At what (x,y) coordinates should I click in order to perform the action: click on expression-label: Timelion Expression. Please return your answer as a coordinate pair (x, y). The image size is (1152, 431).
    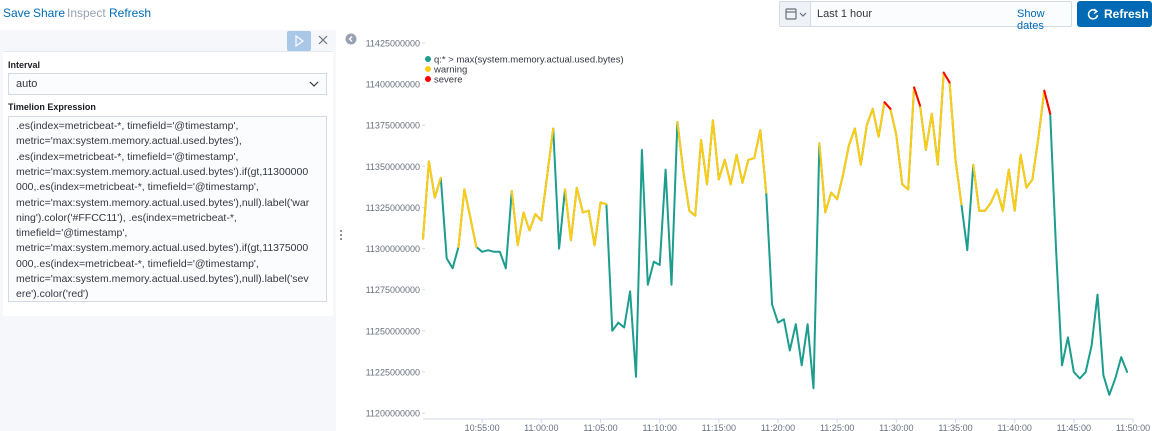
    Looking at the image, I should click on (52, 107).